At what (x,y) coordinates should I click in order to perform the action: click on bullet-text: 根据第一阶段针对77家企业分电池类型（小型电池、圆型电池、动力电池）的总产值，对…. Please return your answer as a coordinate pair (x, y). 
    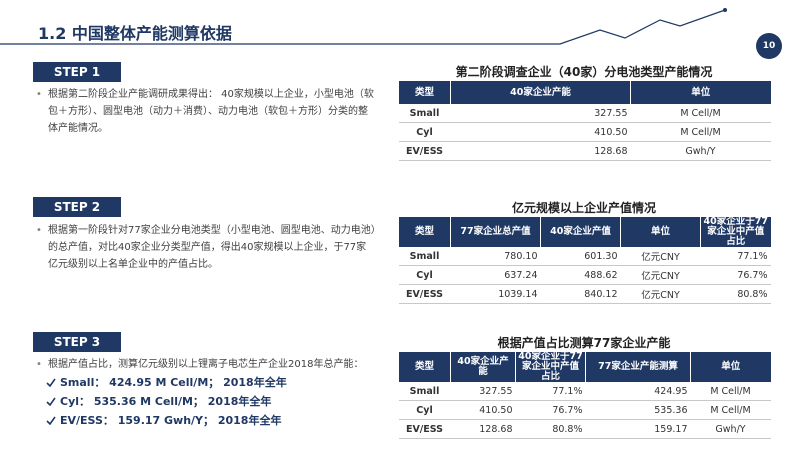
    Looking at the image, I should click on (212, 247).